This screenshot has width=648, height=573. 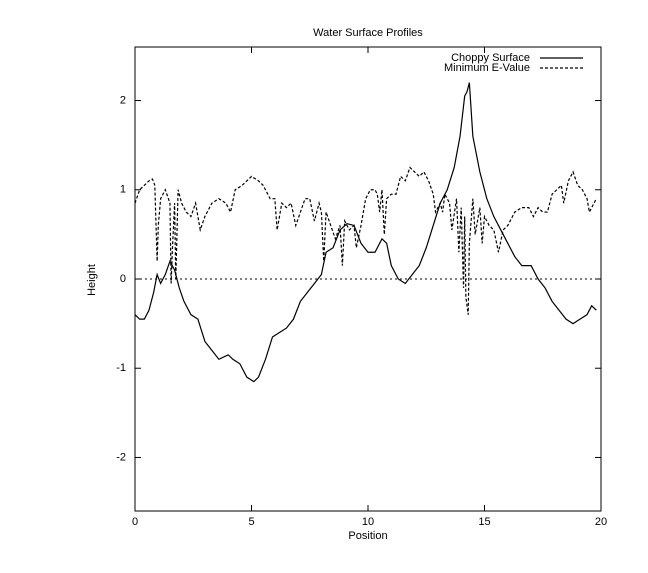 I want to click on x-tick-label: 5, so click(x=251, y=522).